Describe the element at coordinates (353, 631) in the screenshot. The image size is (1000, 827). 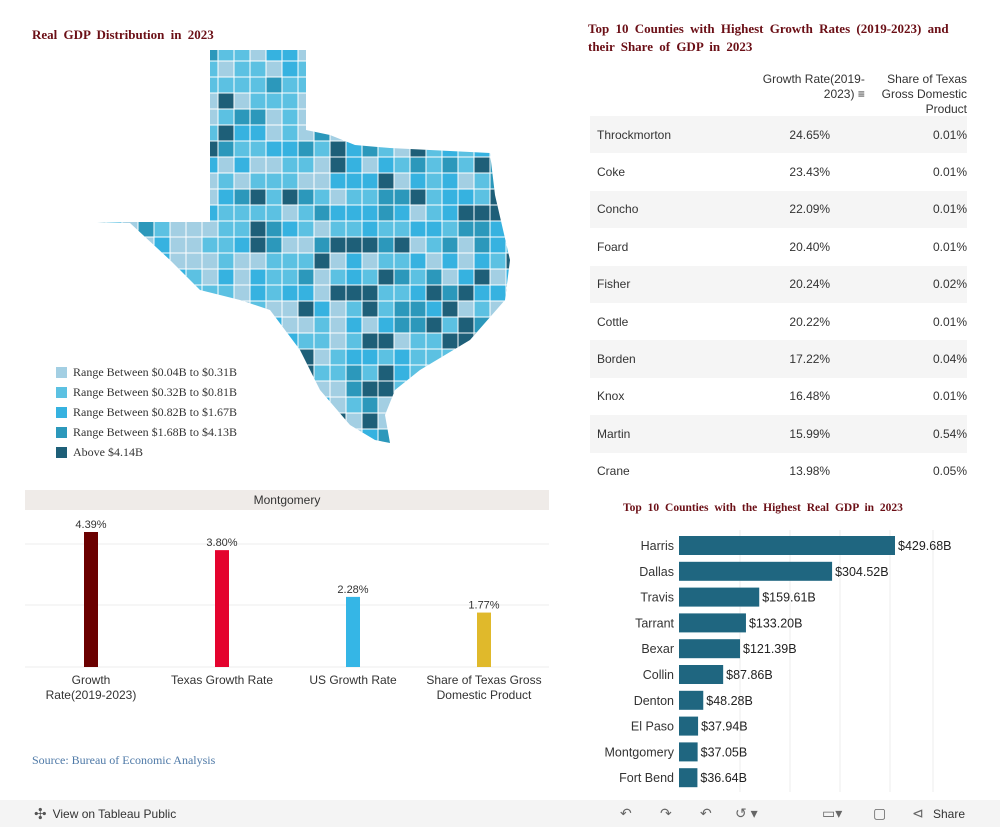
I see `bar` at that location.